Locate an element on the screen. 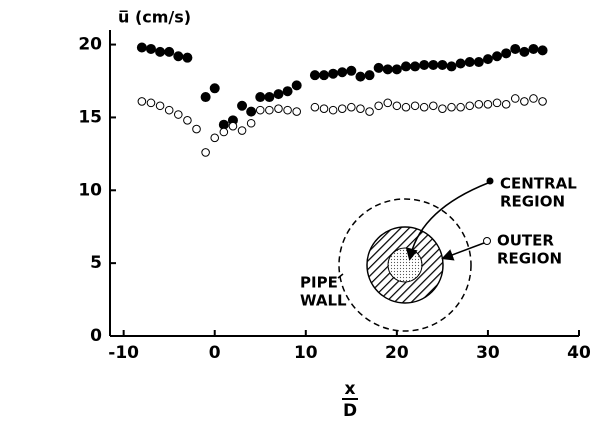 The image size is (597, 425). annotation: CENTRAL is located at coordinates (538, 184).